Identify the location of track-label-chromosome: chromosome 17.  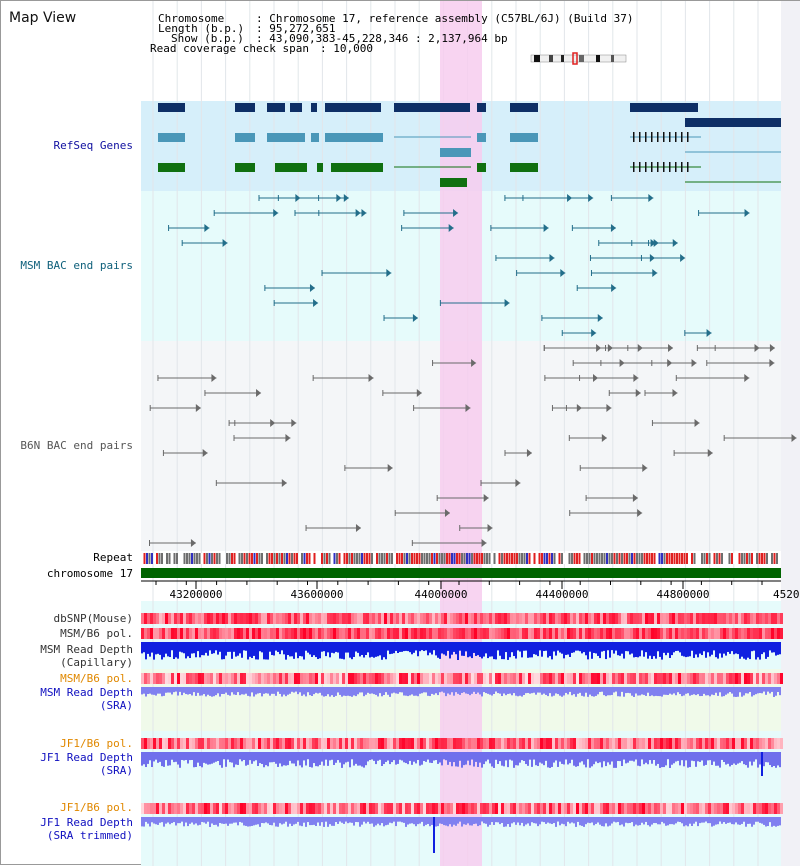
(89, 573).